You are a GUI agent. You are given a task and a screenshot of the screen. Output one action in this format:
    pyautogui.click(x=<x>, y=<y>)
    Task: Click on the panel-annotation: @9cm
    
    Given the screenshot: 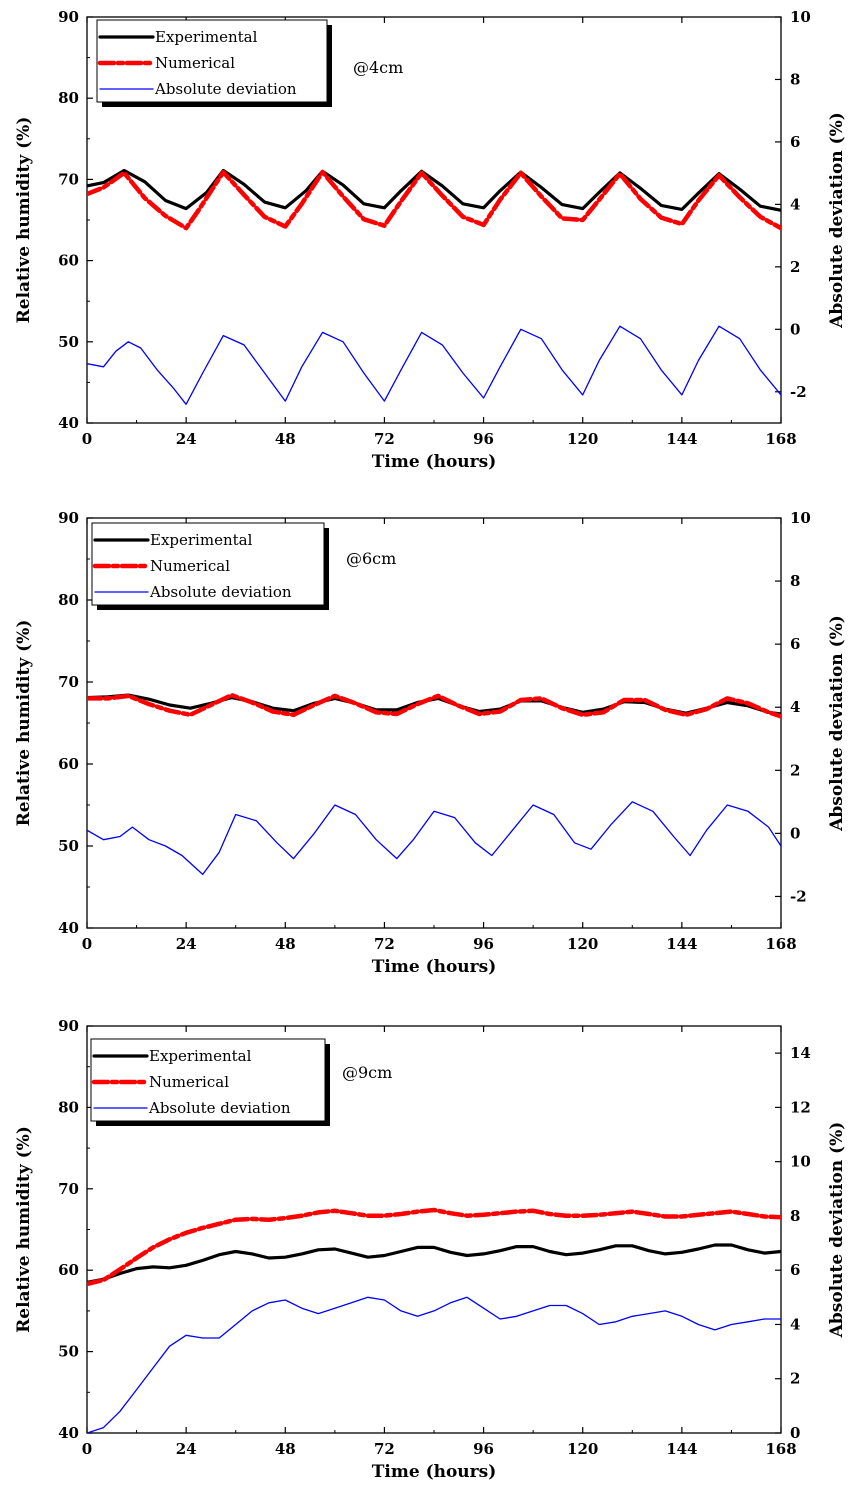 What is the action you would take?
    pyautogui.click(x=367, y=1072)
    